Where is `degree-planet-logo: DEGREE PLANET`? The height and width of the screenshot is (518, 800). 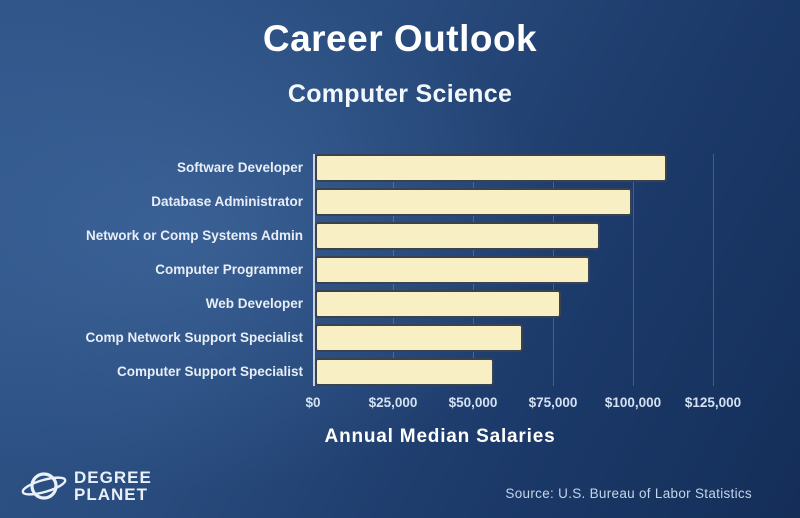
degree-planet-logo: DEGREE PLANET is located at coordinates (86, 486).